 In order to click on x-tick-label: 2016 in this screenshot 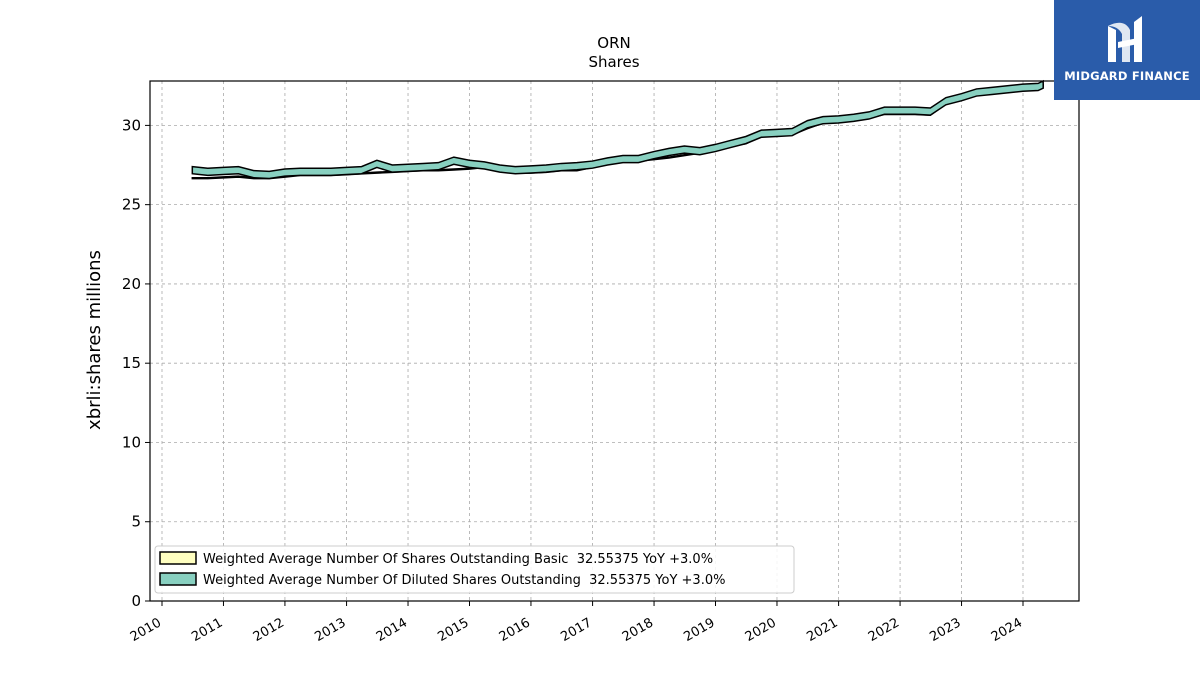, I will do `click(515, 630)`.